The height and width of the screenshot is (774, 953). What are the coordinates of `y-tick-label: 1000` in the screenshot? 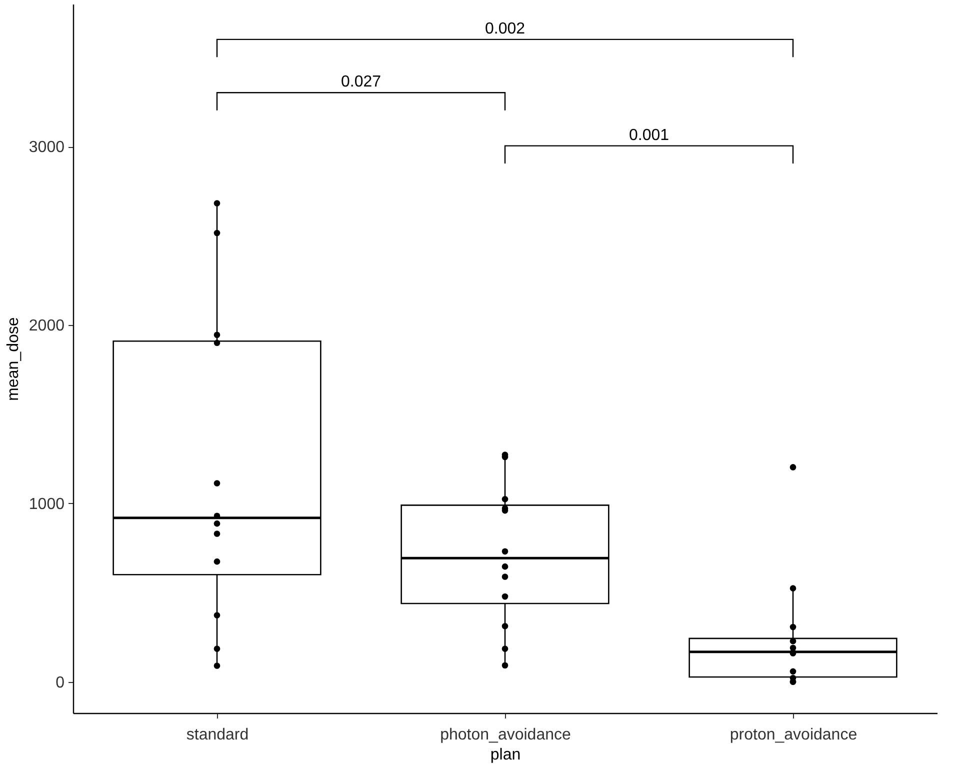 It's located at (46, 504).